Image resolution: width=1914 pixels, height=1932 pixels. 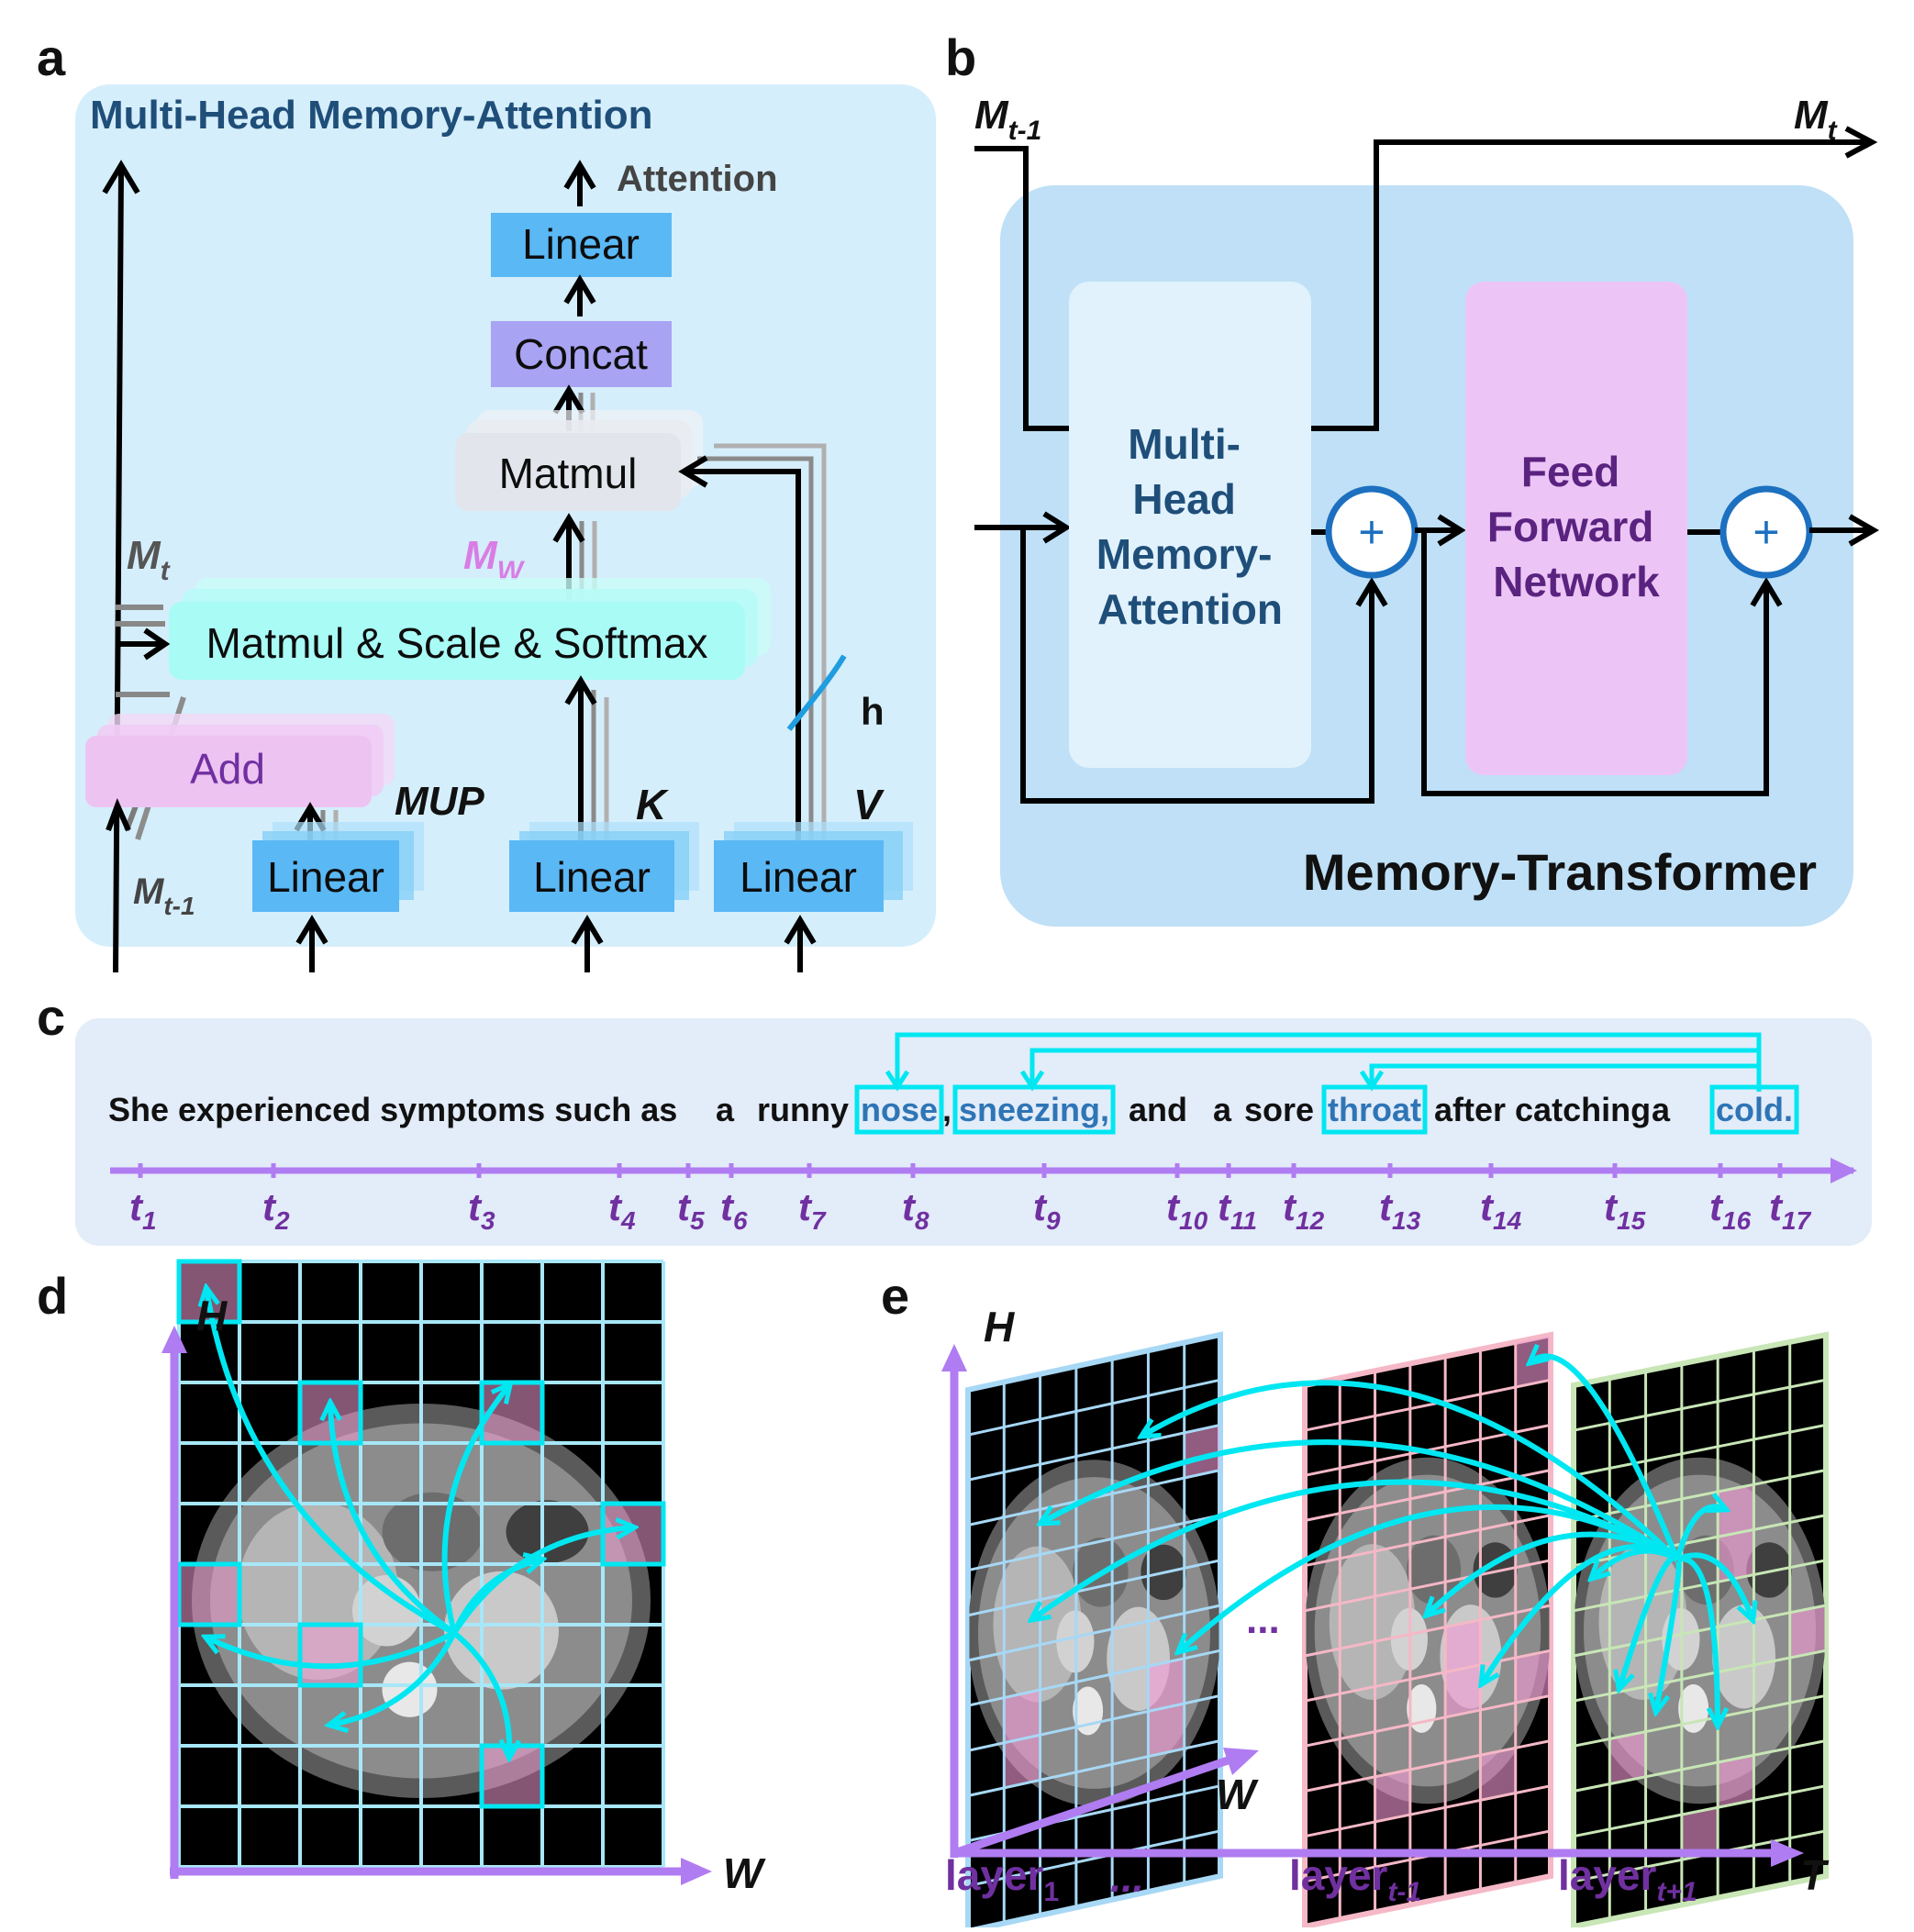 What do you see at coordinates (1374, 1109) in the screenshot?
I see `highlight-box` at bounding box center [1374, 1109].